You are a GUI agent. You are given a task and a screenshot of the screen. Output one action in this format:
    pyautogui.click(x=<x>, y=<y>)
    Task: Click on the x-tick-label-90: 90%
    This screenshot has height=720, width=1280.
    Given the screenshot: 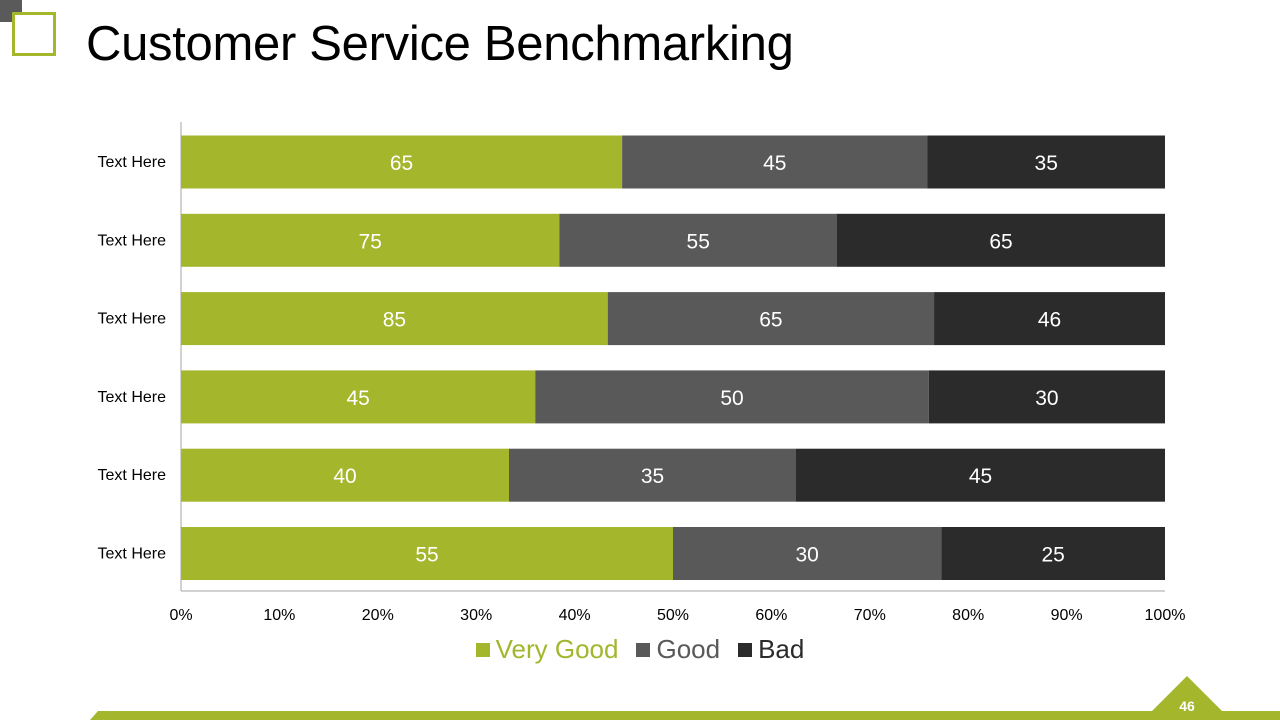 What is the action you would take?
    pyautogui.click(x=1067, y=615)
    